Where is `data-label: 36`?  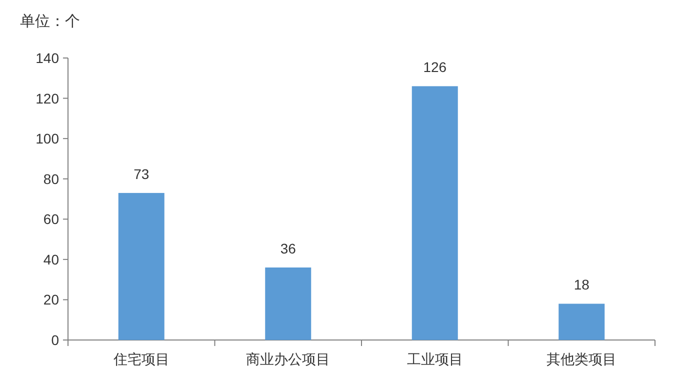
data-label: 36 is located at coordinates (288, 248).